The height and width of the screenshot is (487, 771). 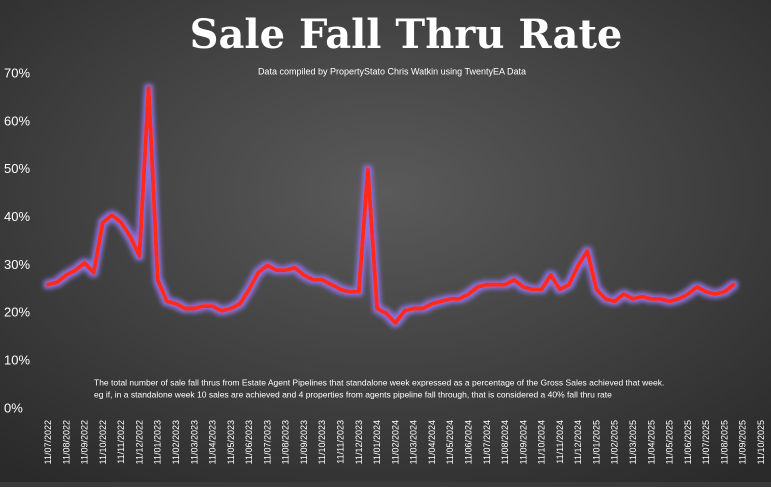 What do you see at coordinates (761, 442) in the screenshot?
I see `x-tick-label: 11/10/2025` at bounding box center [761, 442].